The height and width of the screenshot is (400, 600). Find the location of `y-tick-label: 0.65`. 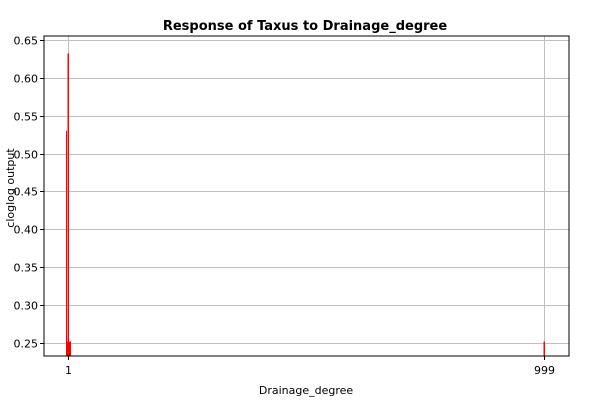

y-tick-label: 0.65 is located at coordinates (26, 41).